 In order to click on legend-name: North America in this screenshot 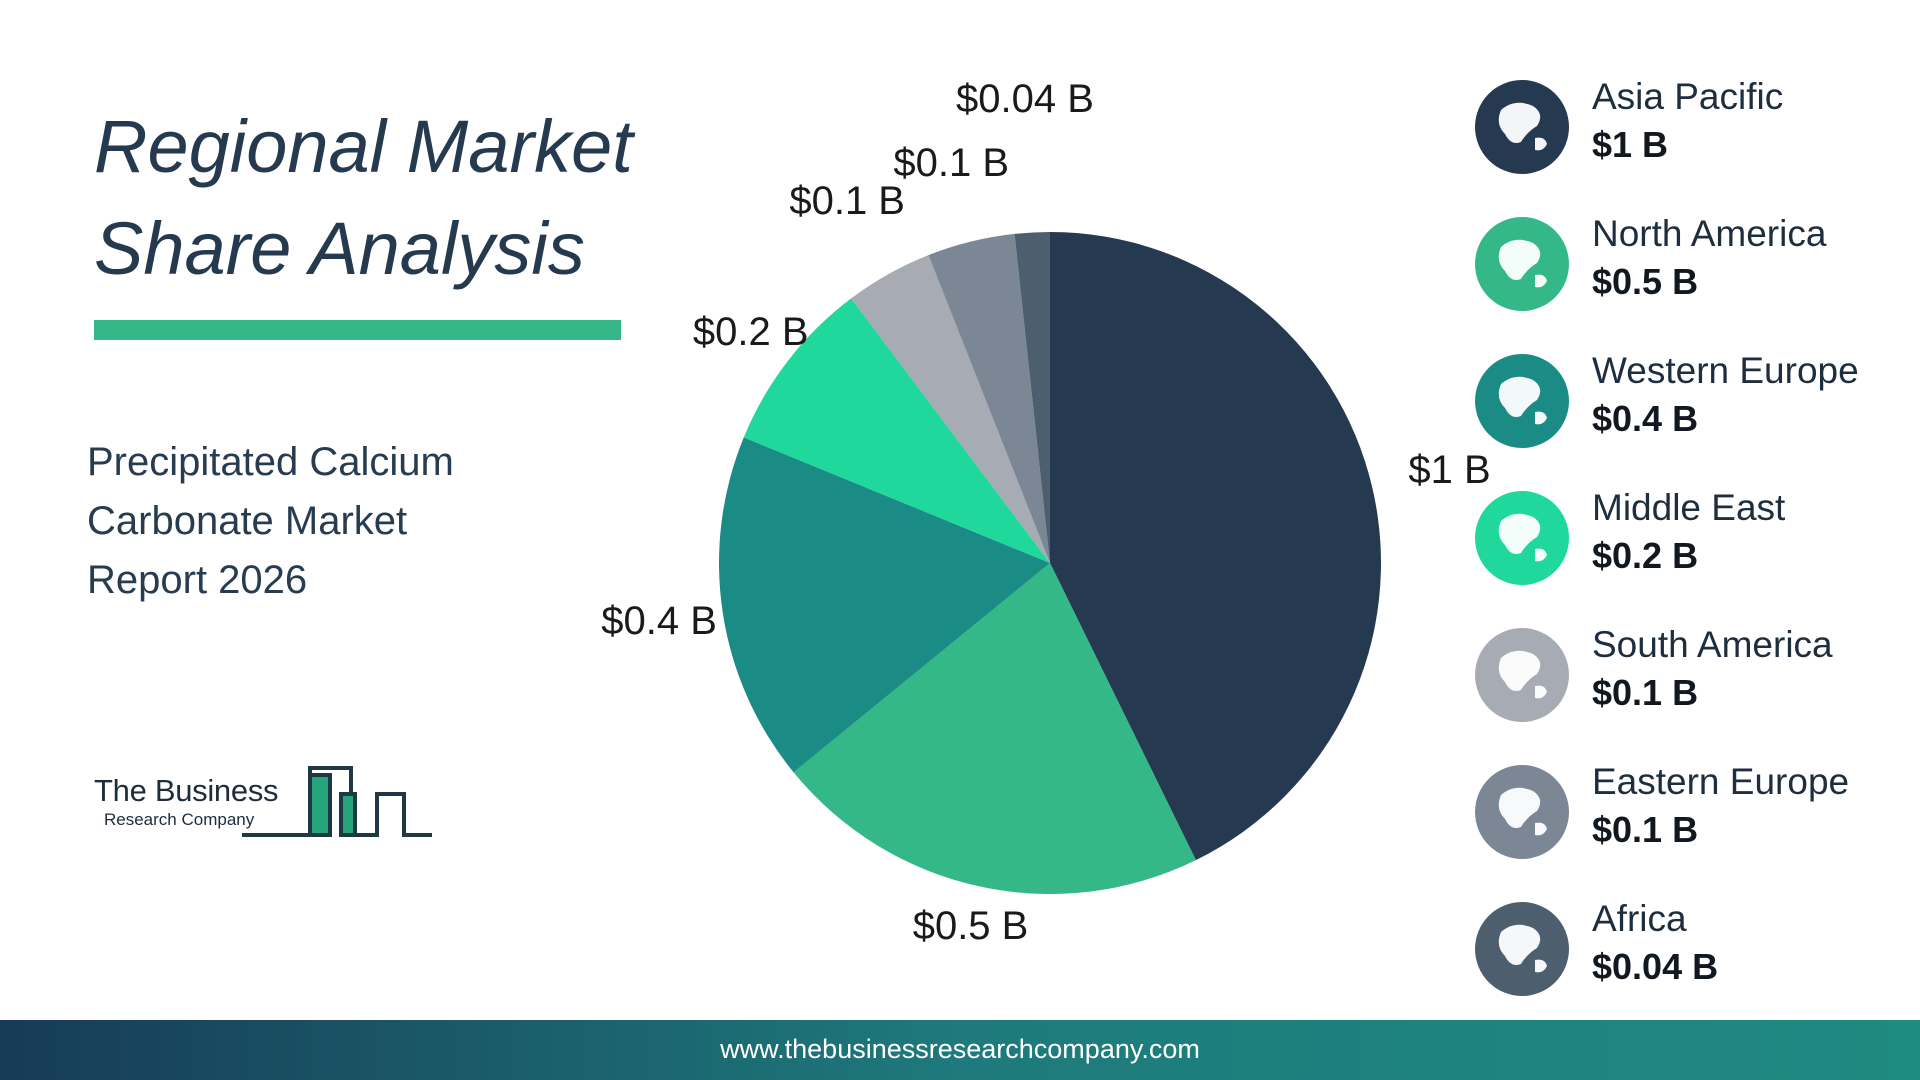, I will do `click(1709, 233)`.